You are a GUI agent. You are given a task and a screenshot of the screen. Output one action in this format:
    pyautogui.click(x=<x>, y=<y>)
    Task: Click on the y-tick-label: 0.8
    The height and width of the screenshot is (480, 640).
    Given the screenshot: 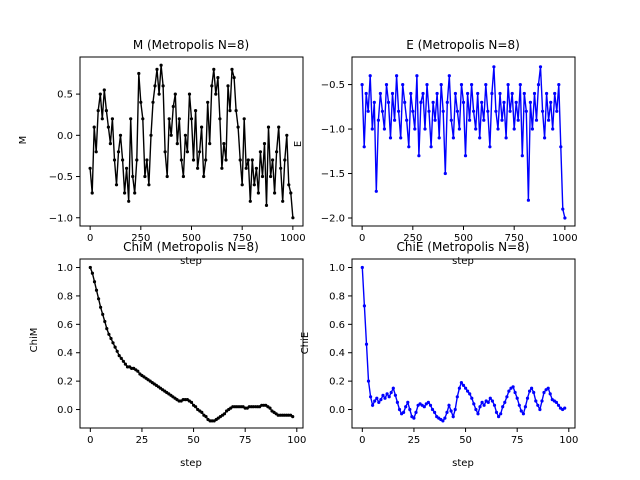 What is the action you would take?
    pyautogui.click(x=65, y=296)
    